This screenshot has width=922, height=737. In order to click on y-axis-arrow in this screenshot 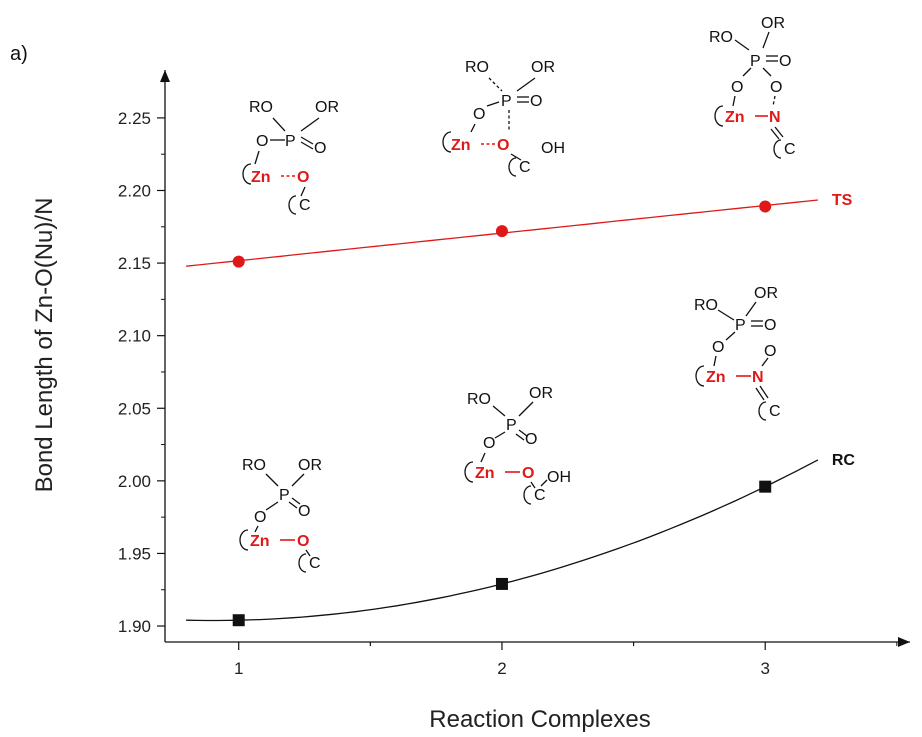, I will do `click(165, 76)`.